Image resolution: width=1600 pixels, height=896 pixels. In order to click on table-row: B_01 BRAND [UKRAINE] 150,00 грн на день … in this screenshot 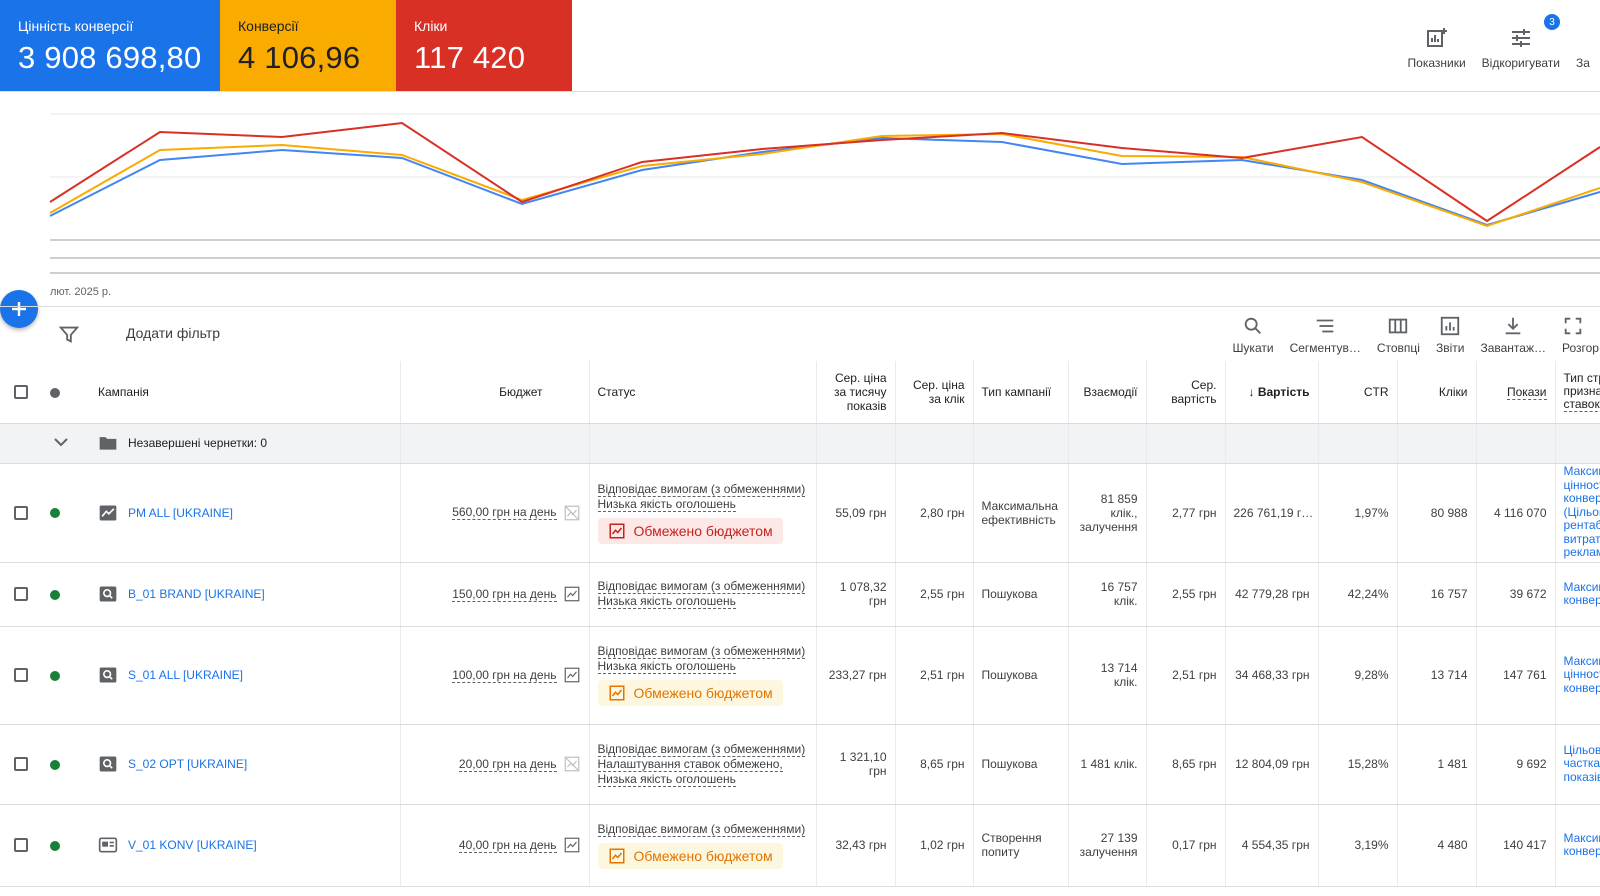, I will do `click(800, 594)`.